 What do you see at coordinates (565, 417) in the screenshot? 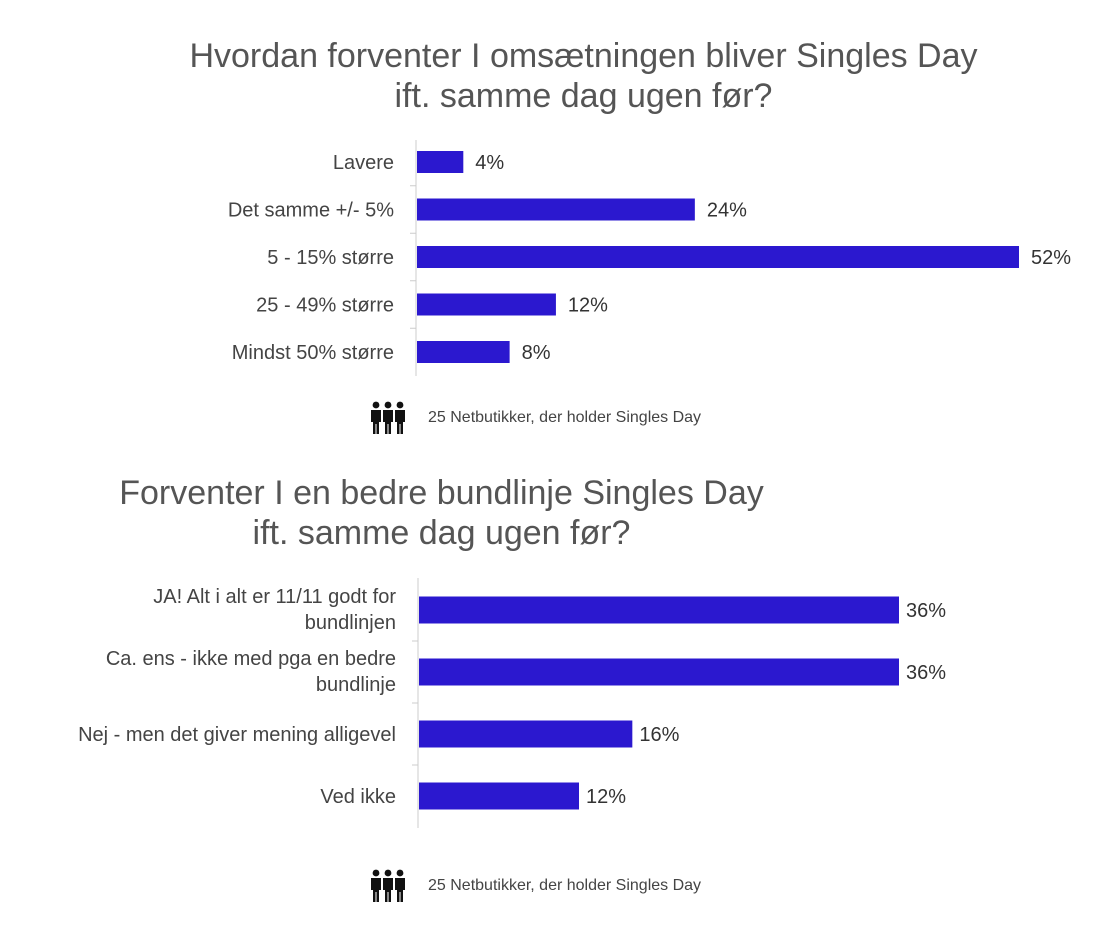
I see `chart1-footnote-text: 25 Netbutikker, der holder Singles Day` at bounding box center [565, 417].